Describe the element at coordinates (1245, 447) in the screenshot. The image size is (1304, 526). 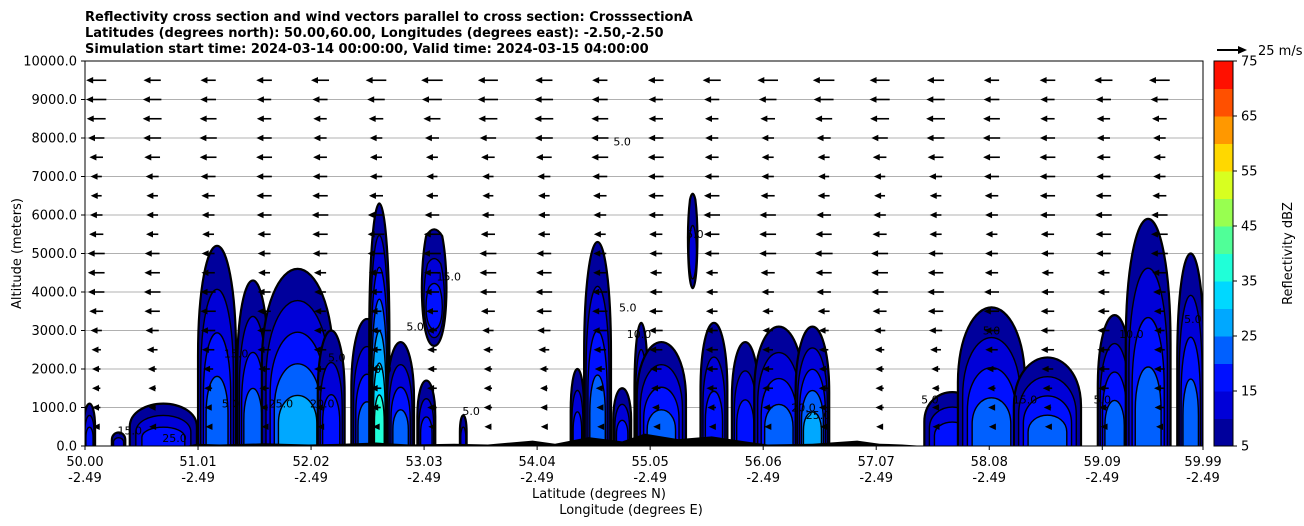
I see `colorbar-tick-label: 5` at that location.